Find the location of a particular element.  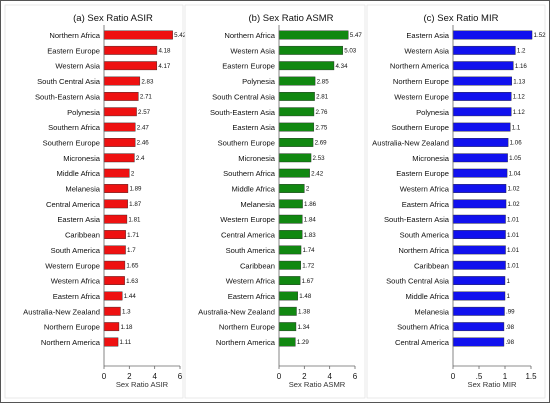

x-axis-title: Sex Ratio ASMR is located at coordinates (317, 384).